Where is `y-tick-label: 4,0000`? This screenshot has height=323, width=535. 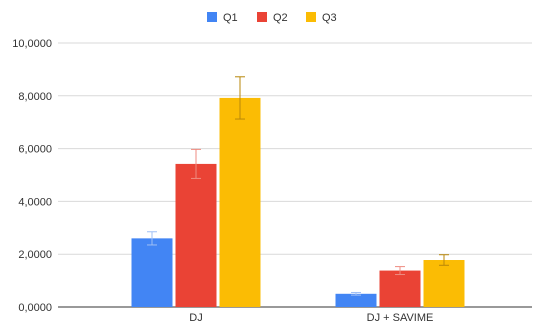 y-tick-label: 4,0000 is located at coordinates (35, 202).